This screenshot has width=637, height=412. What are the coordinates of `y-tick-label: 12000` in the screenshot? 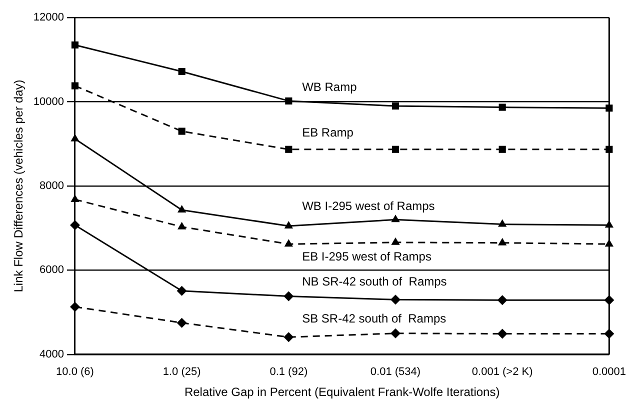 It's located at (48, 18).